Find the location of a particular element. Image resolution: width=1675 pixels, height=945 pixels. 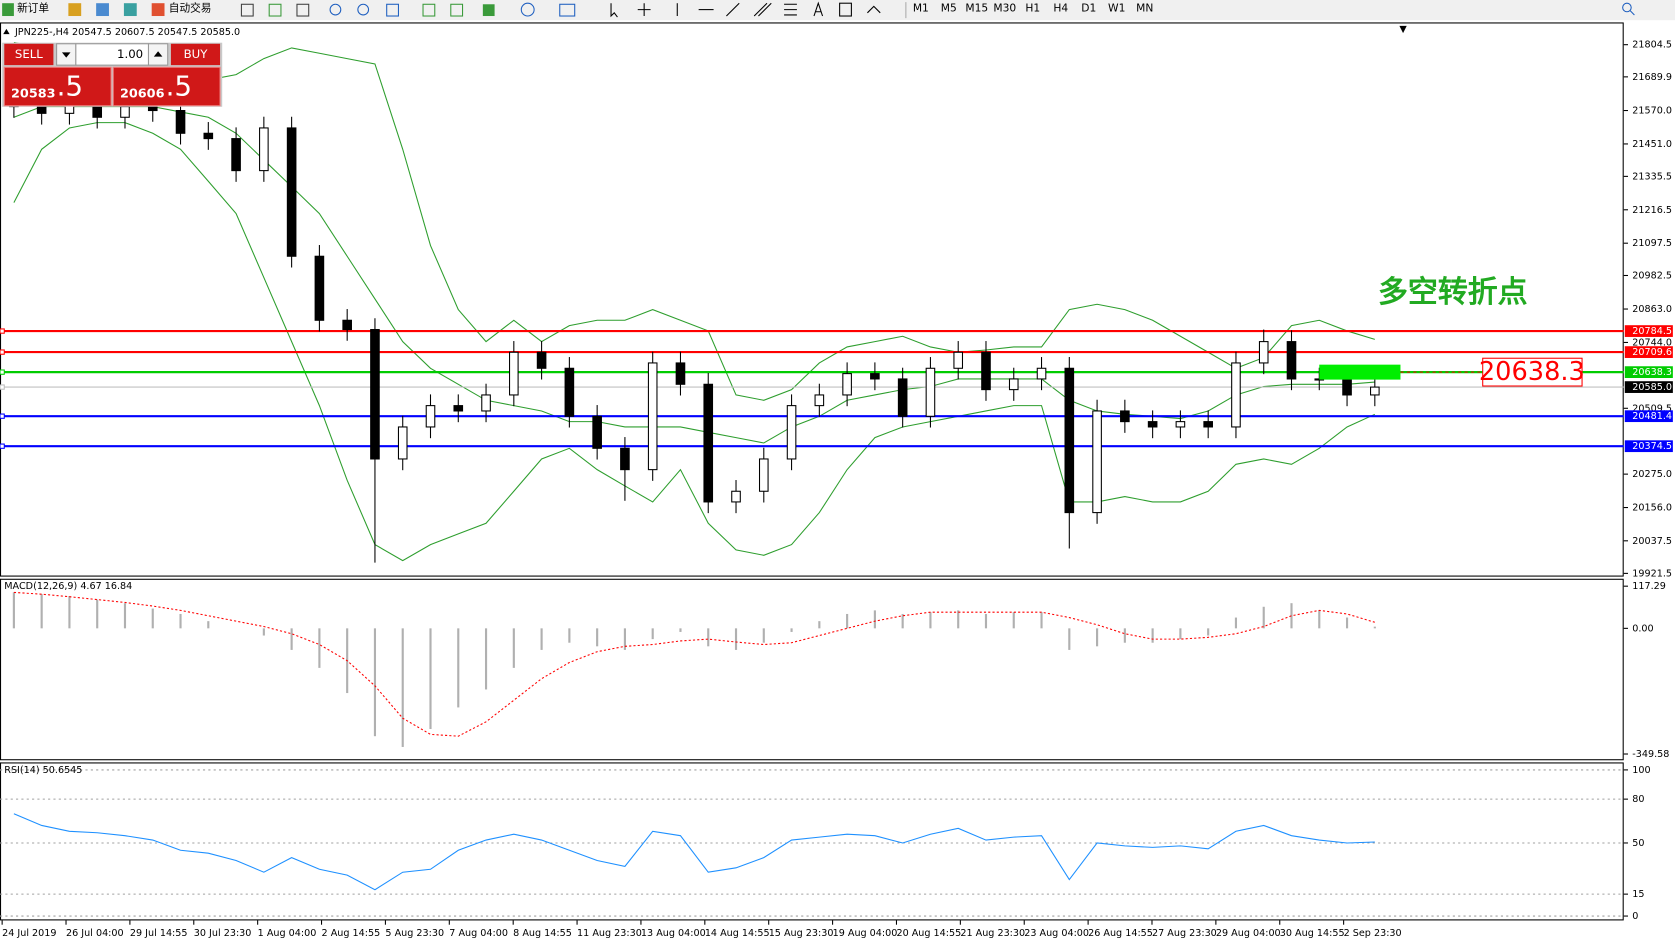

x-tick-label: 20 Aug 14:55 is located at coordinates (928, 933).